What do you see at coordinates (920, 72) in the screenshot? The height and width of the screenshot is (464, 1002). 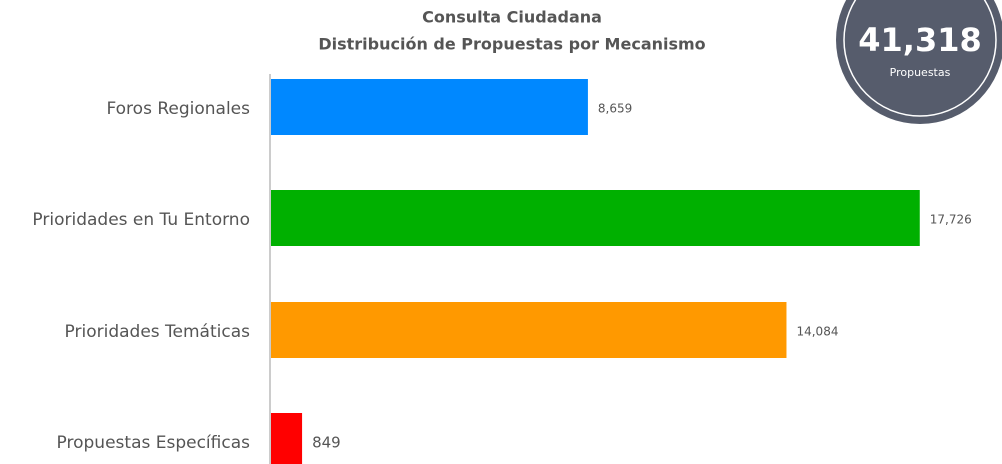 I see `badge-caption: Propuestas` at bounding box center [920, 72].